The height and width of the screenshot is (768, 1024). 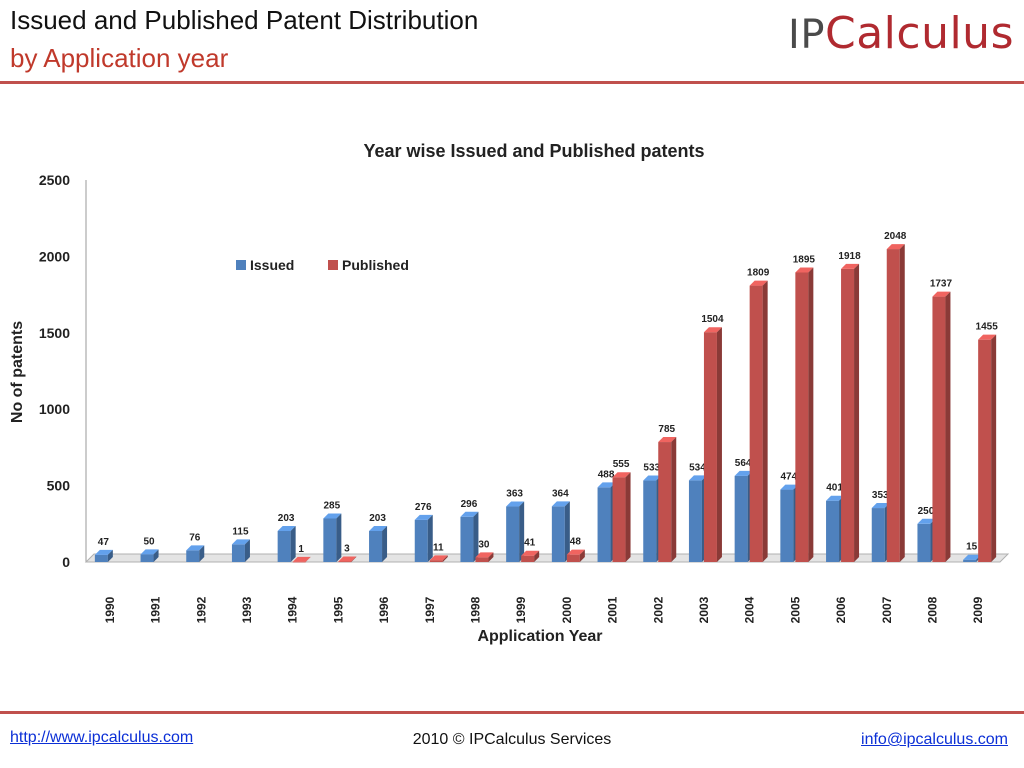 What do you see at coordinates (240, 531) in the screenshot?
I see `data-label-issued-1993: 115` at bounding box center [240, 531].